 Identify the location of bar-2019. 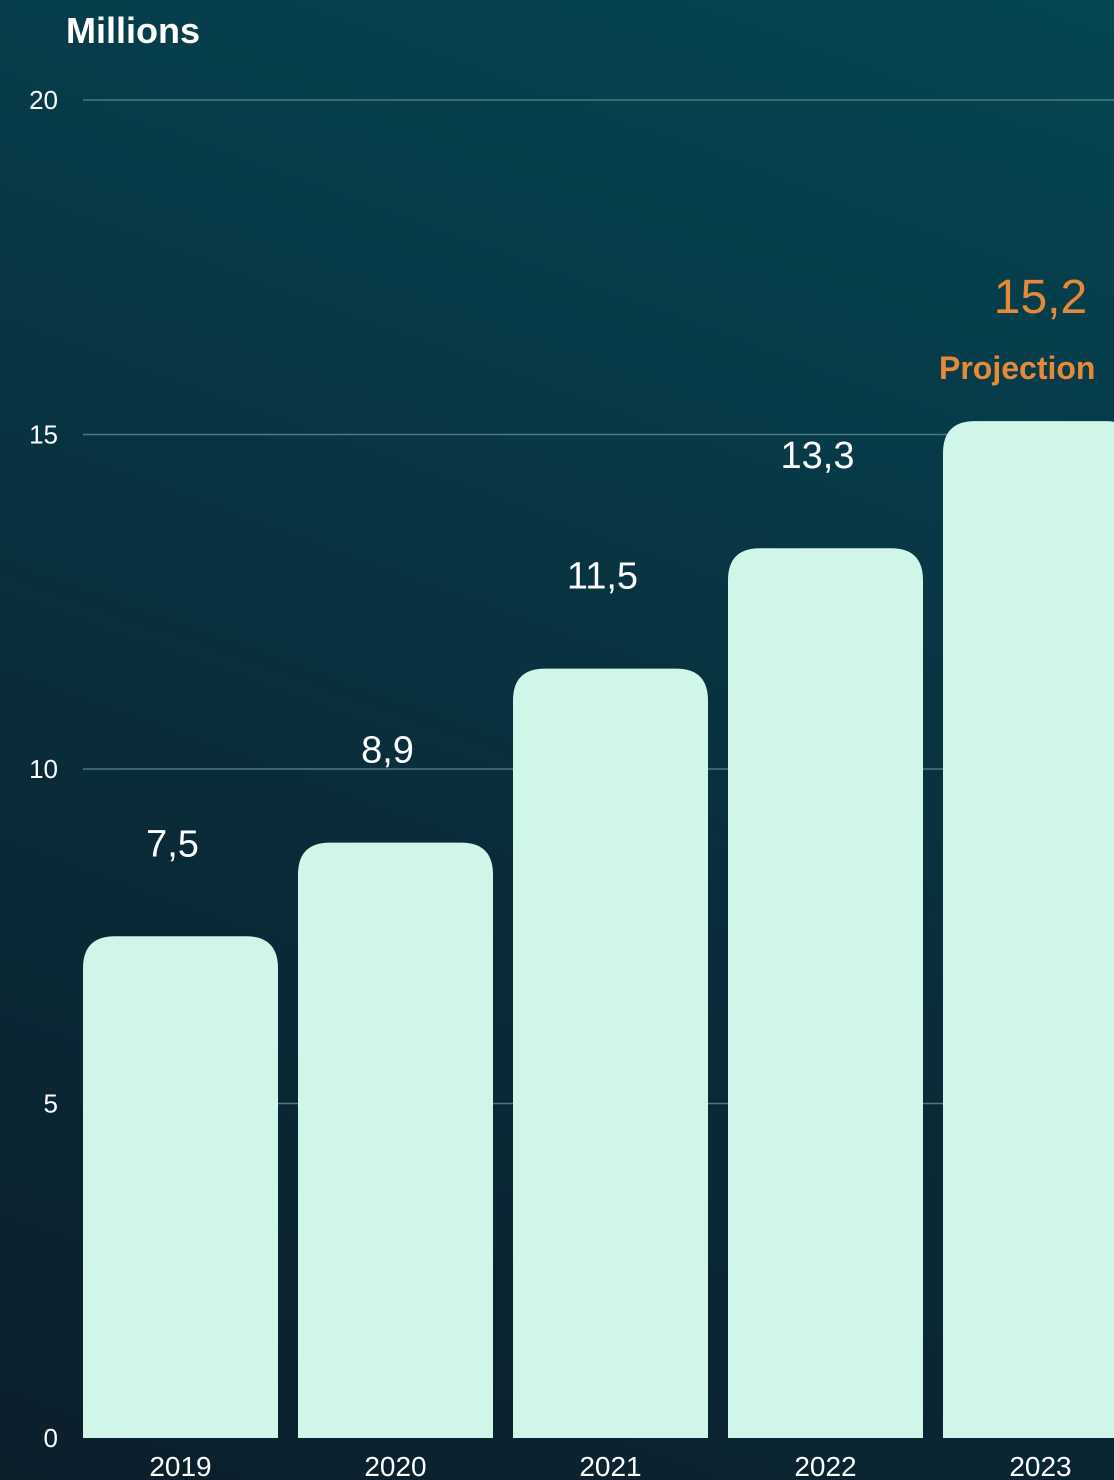
(180, 1187).